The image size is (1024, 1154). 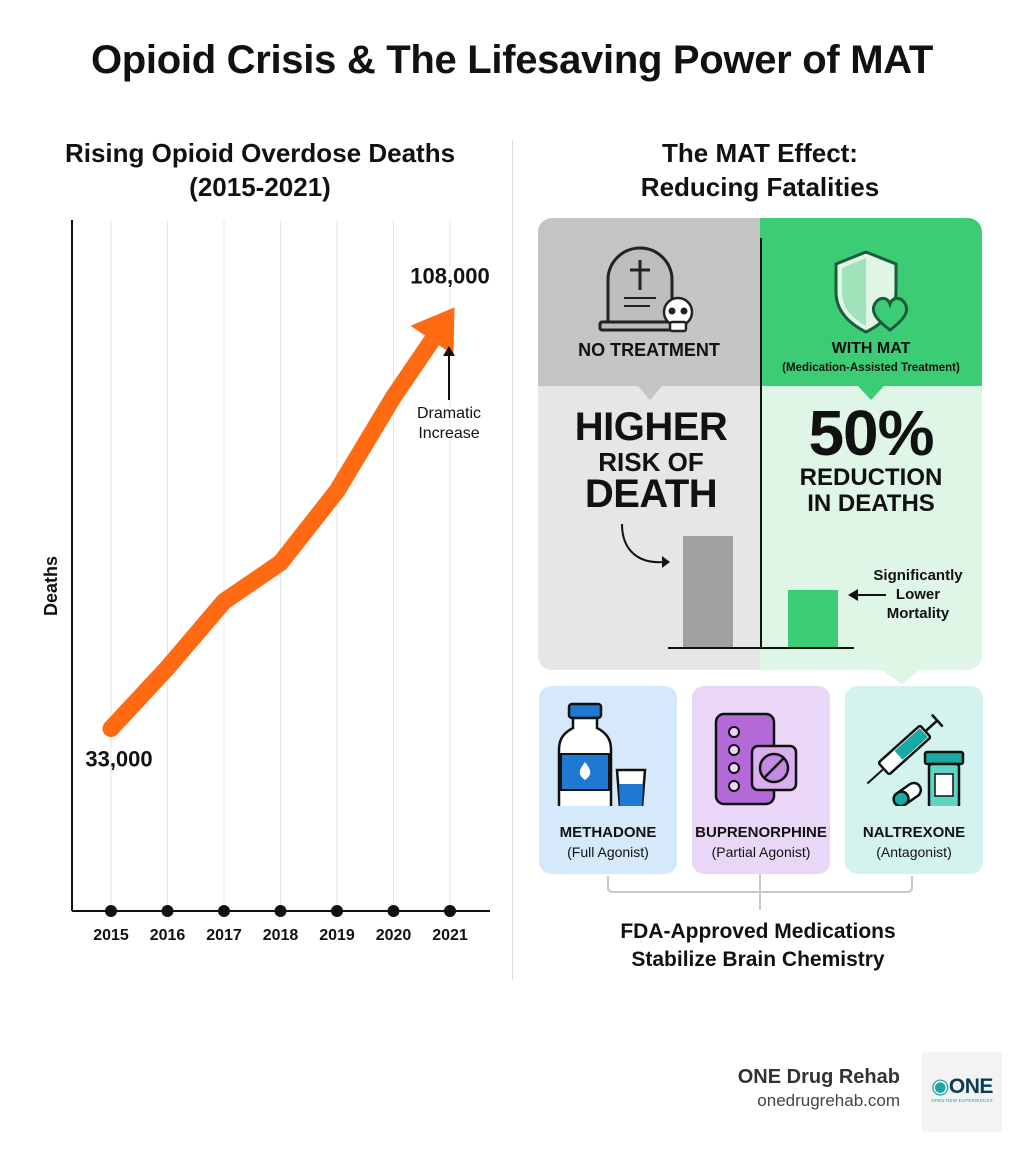 I want to click on x-tick-label-2019: 2019, so click(x=337, y=935).